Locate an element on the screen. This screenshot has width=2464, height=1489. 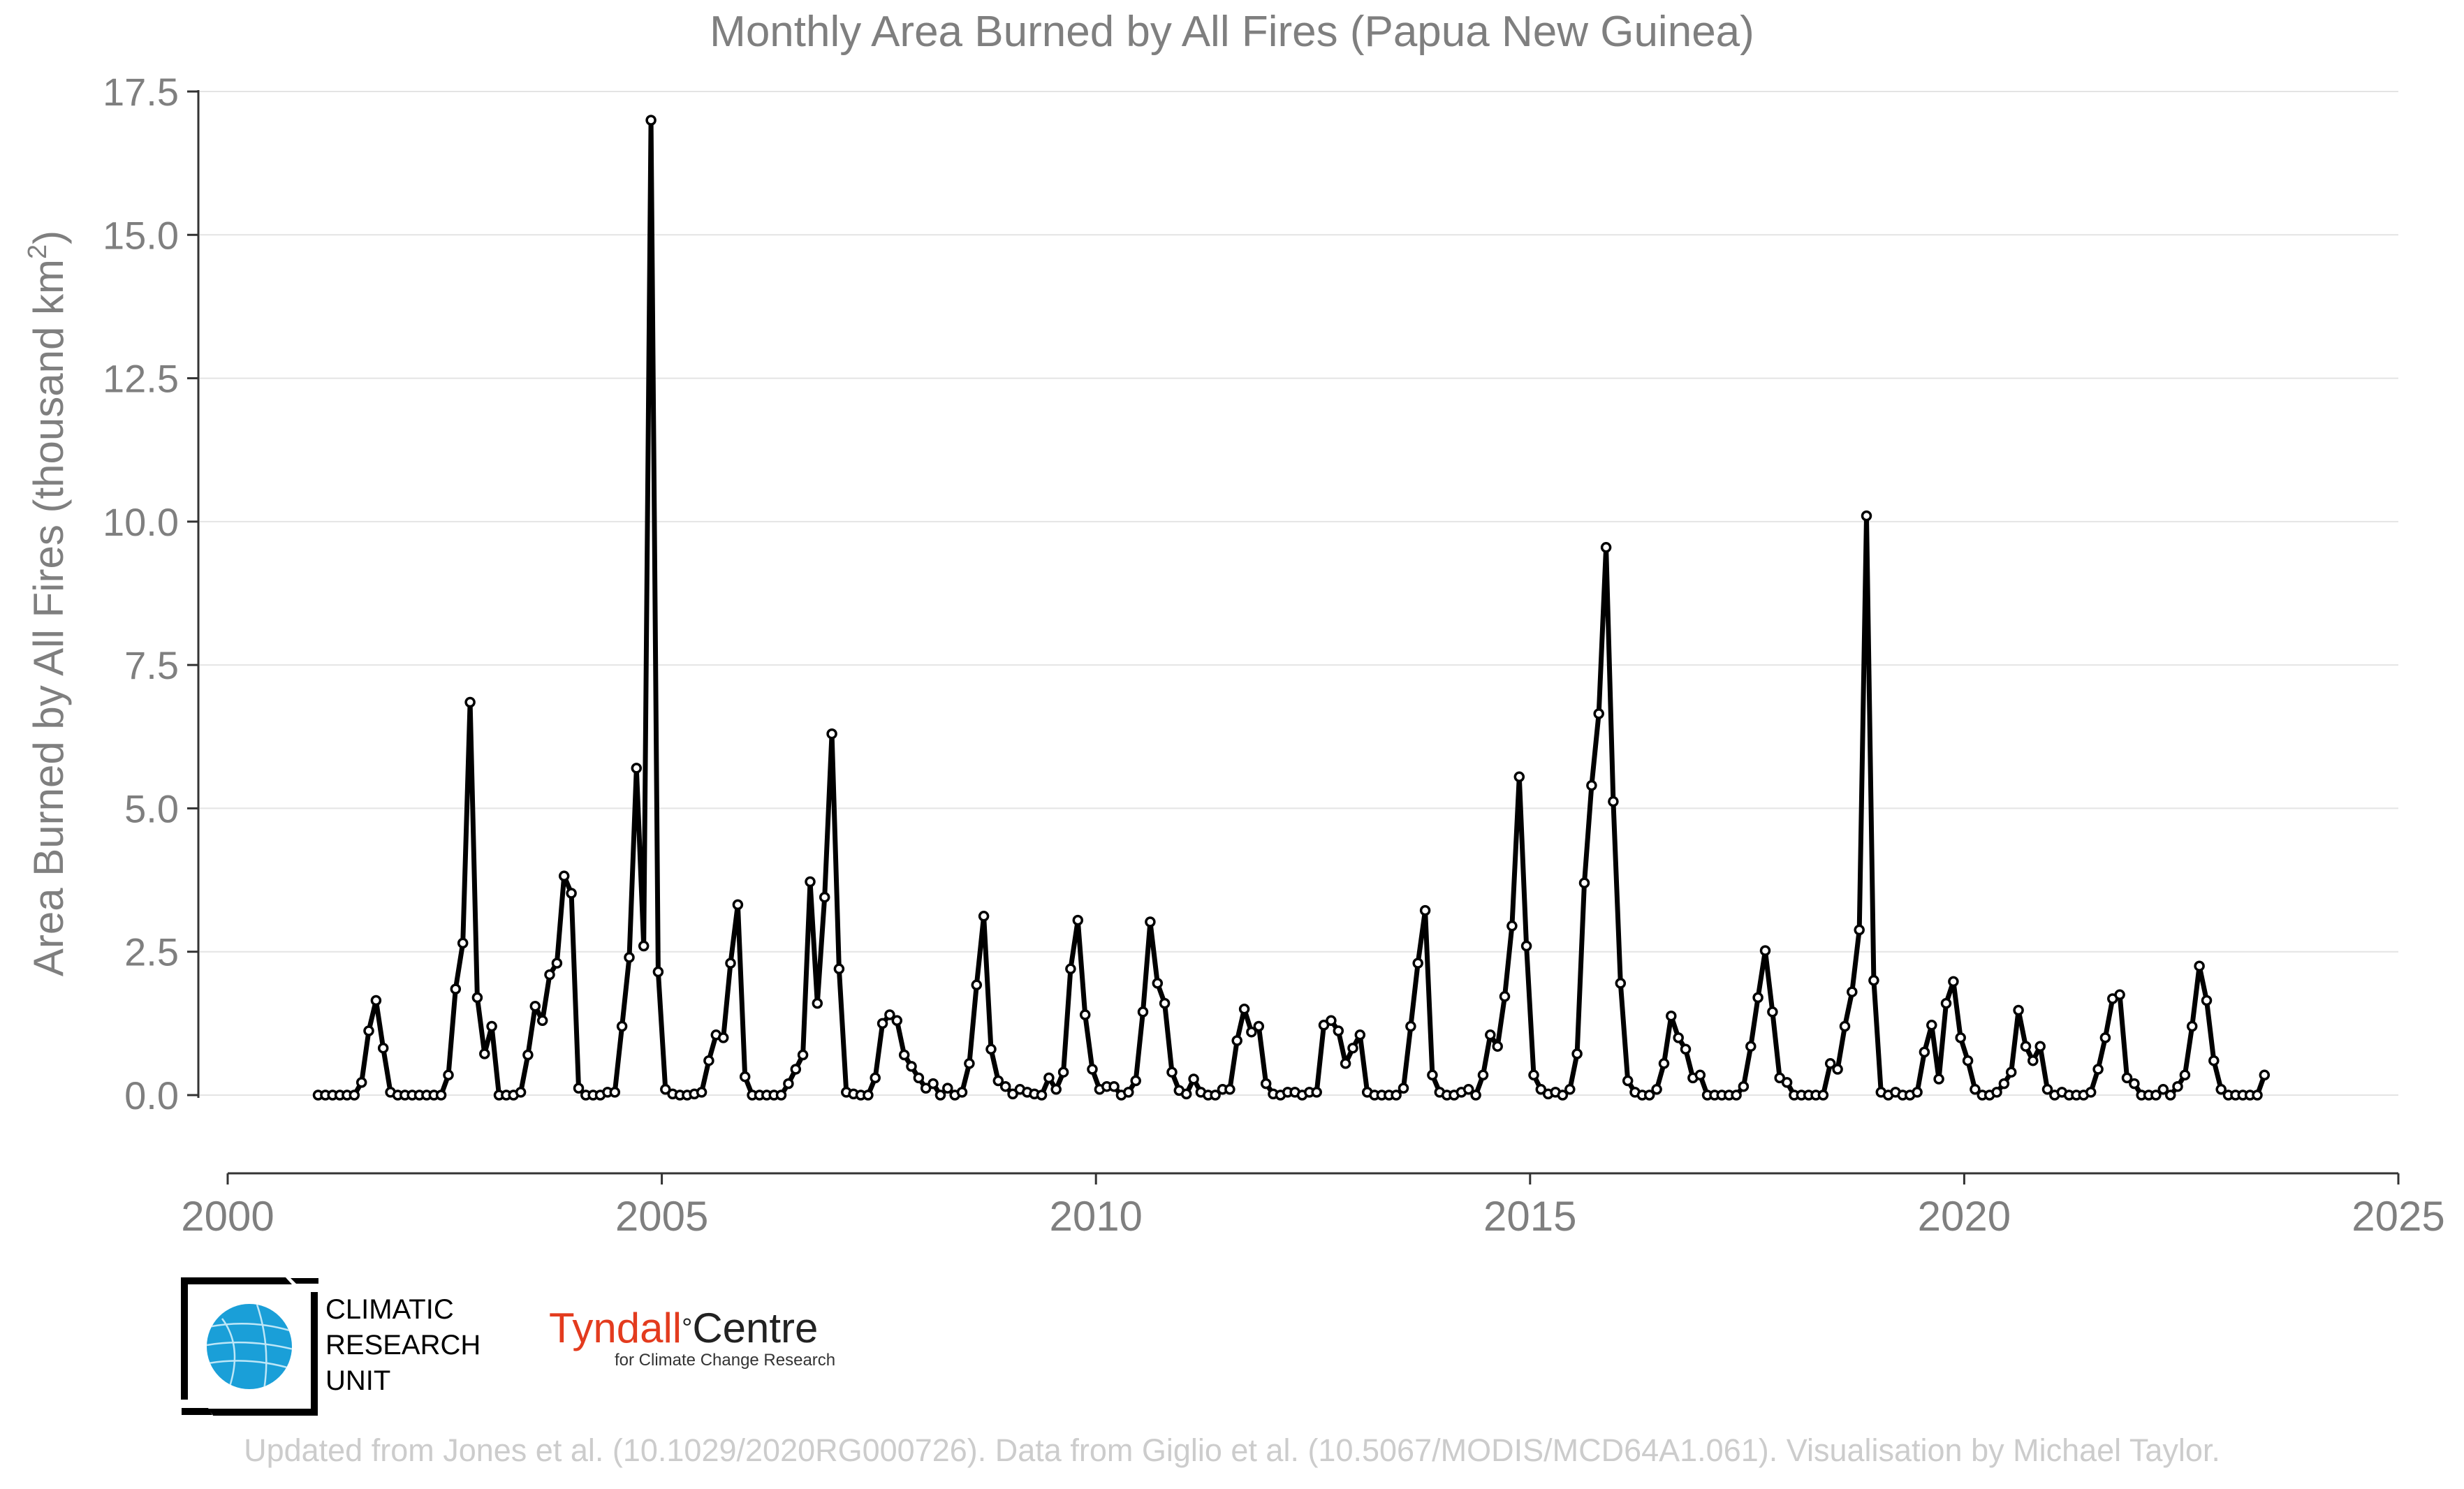
cru-line-2: RESEARCH is located at coordinates (403, 1345).